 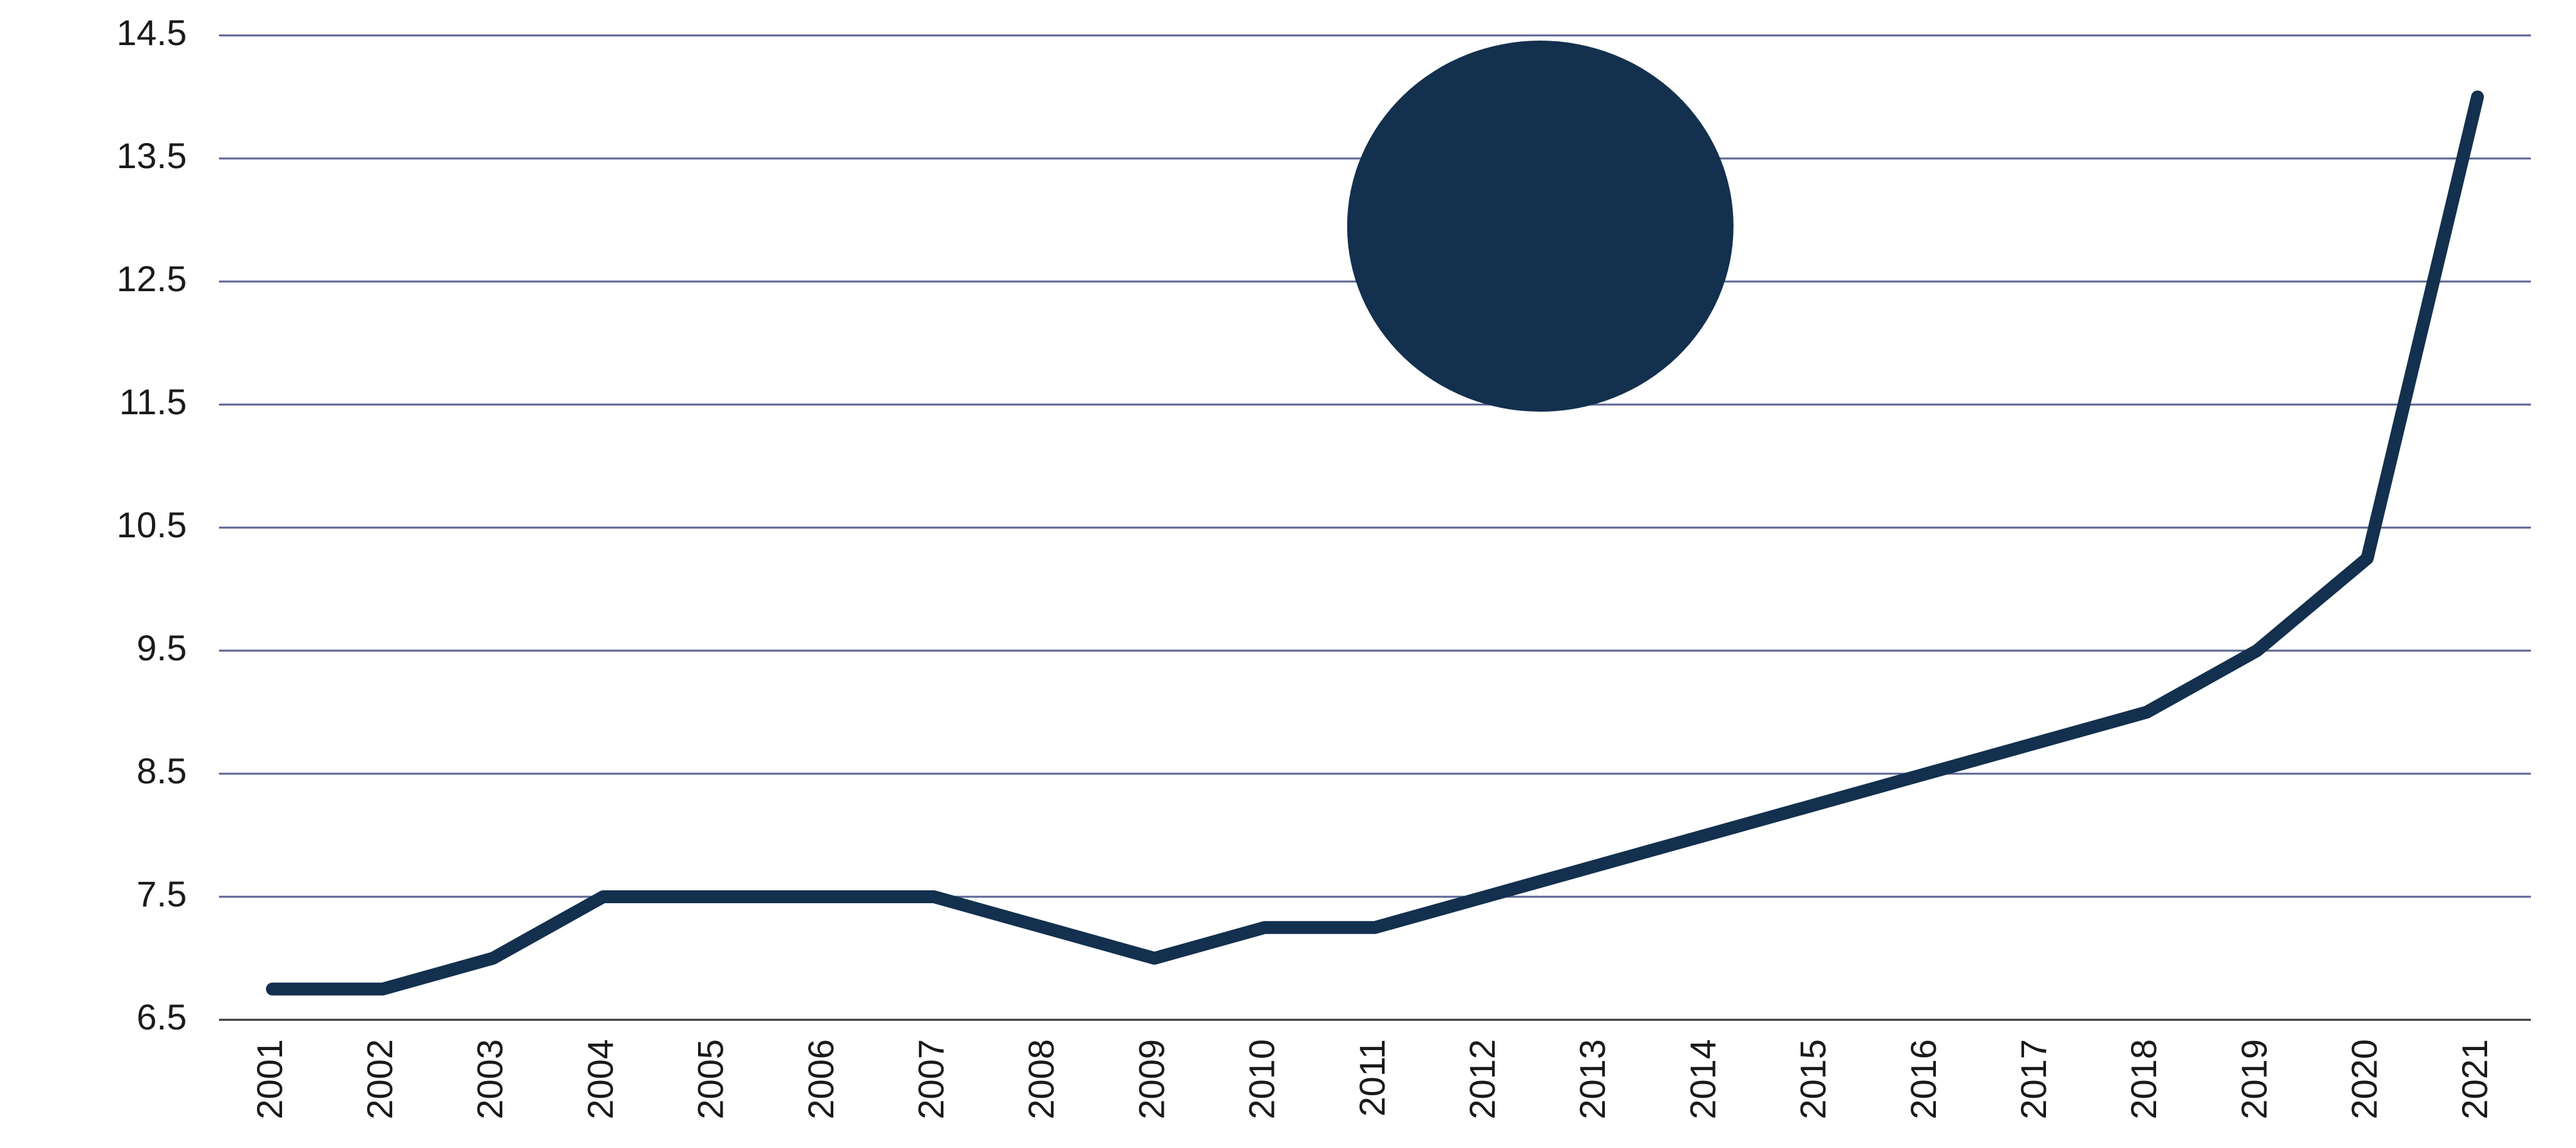 I want to click on y-tick-label: 12.5, so click(x=152, y=278).